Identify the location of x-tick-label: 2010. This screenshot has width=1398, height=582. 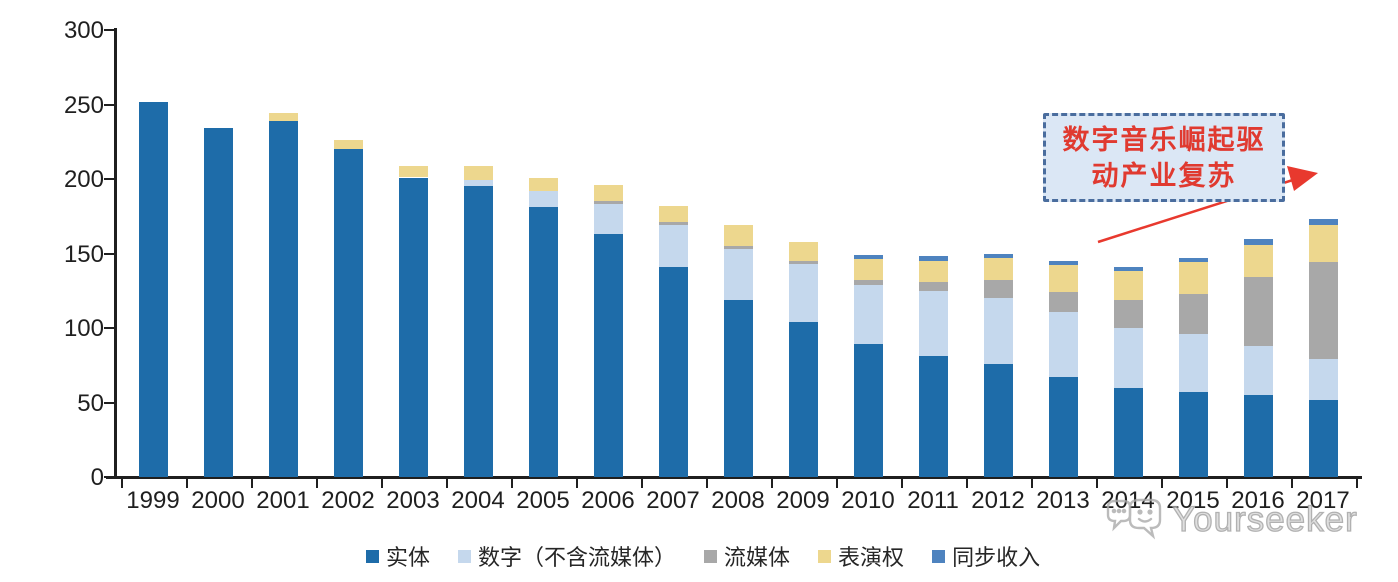
(868, 500).